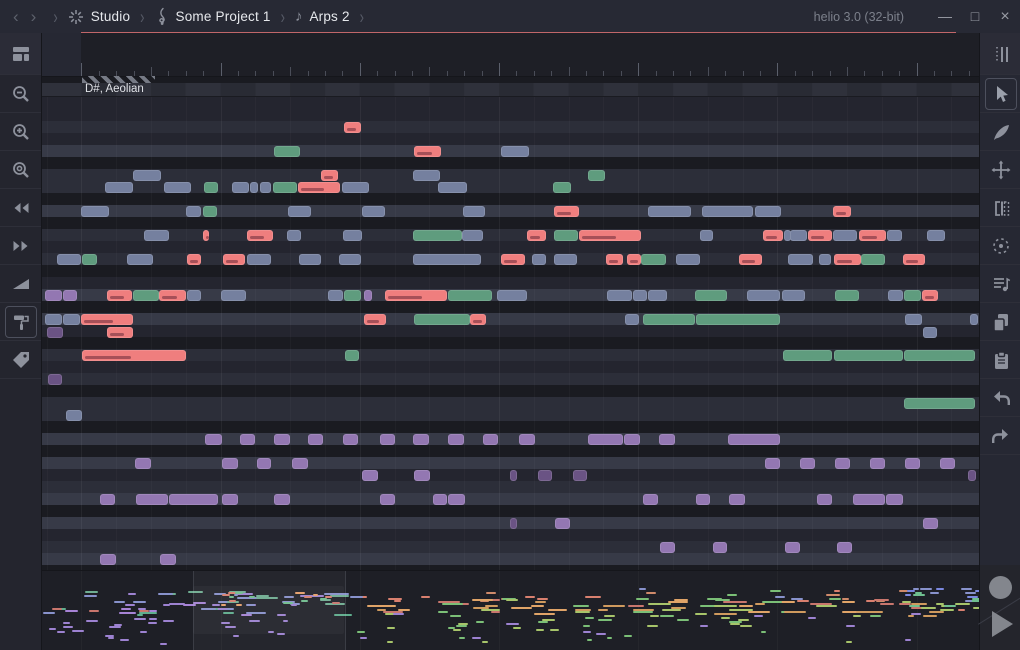 The image size is (1020, 650). I want to click on nav-forward-button: ›, so click(33, 16).